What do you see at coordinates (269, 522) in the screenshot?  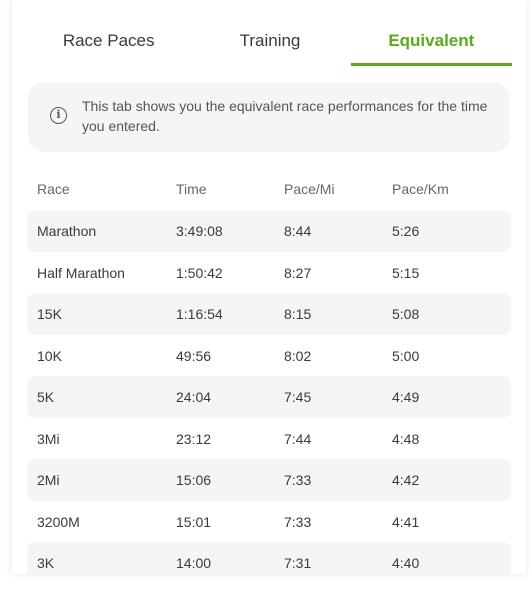 I see `table-row: 3200M 15:01 7:33 4:41` at bounding box center [269, 522].